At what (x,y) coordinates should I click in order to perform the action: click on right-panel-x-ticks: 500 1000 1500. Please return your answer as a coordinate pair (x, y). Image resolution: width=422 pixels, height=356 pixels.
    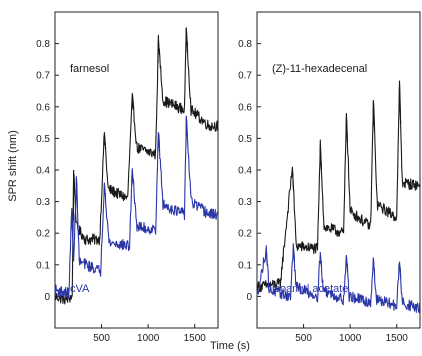
    Looking at the image, I should click on (351, 334).